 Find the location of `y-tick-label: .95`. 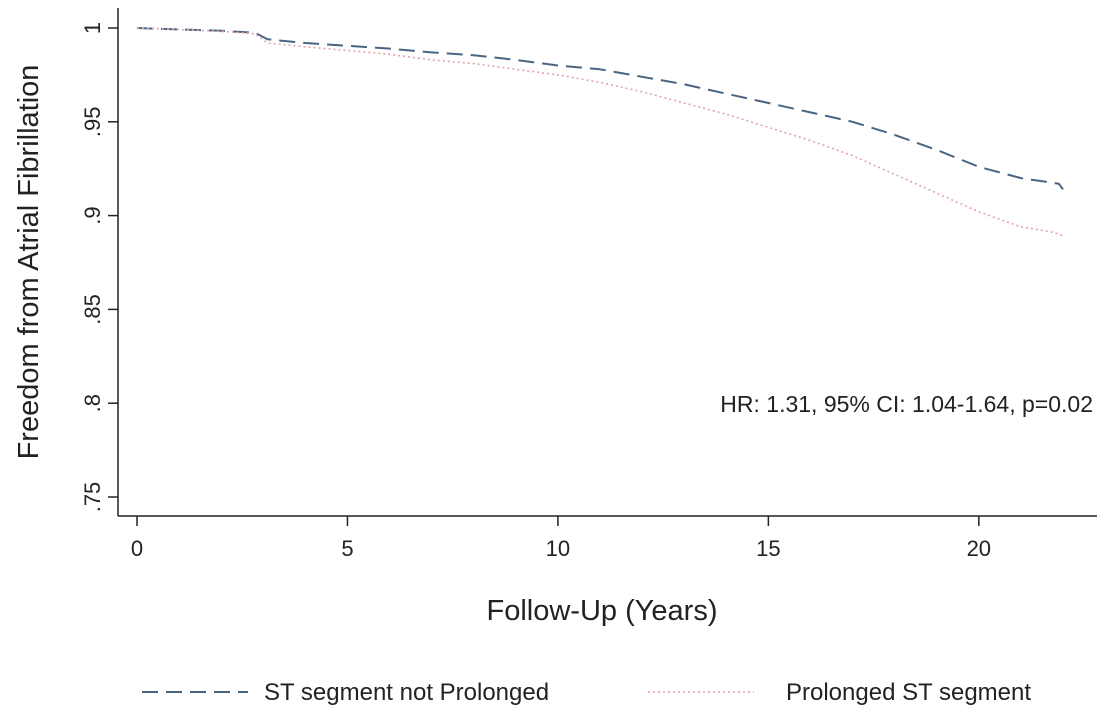

y-tick-label: .95 is located at coordinates (92, 122).